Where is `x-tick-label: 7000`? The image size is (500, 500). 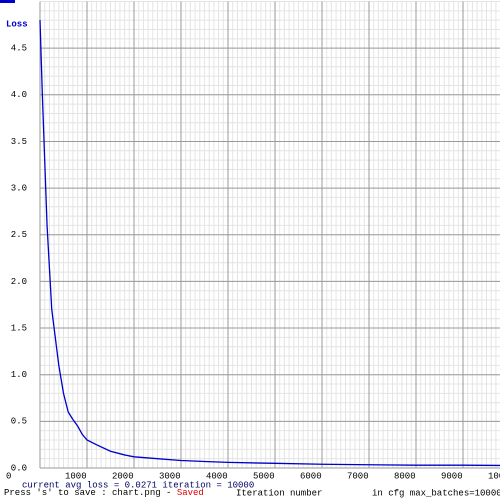
x-tick-label: 7000 is located at coordinates (358, 476).